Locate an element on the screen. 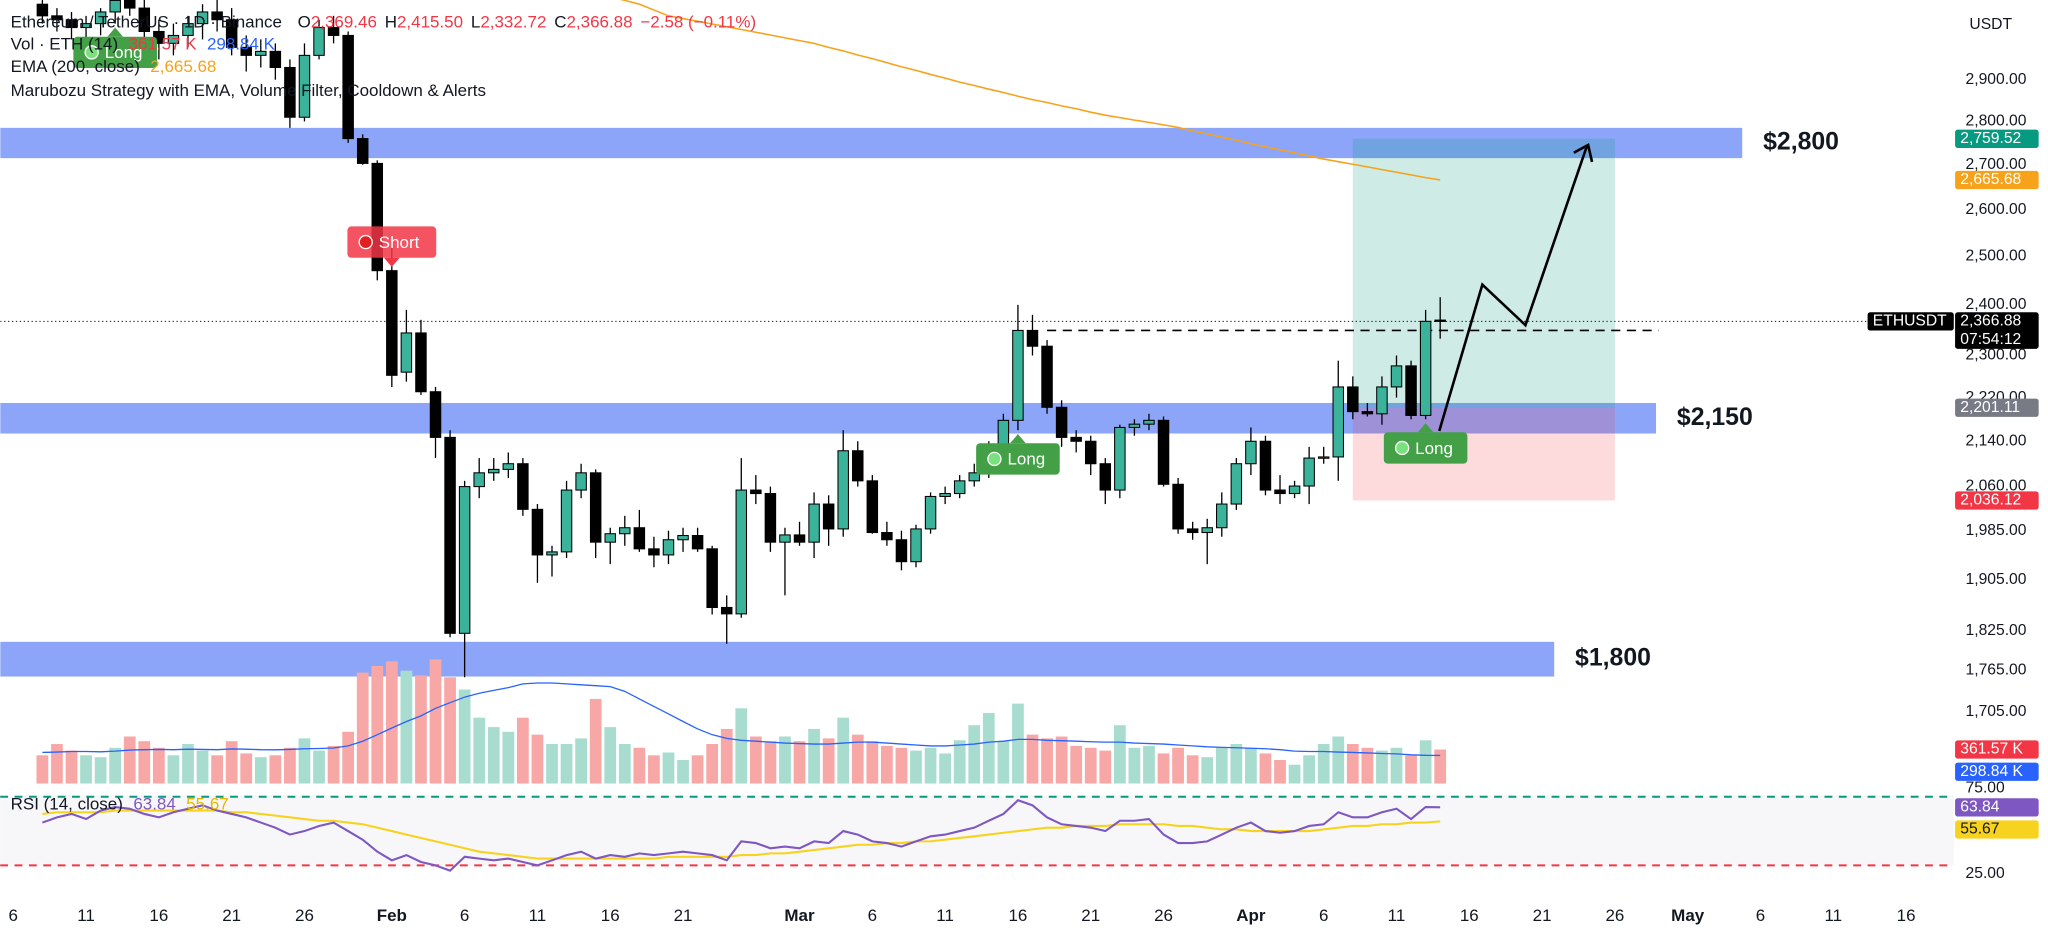 The width and height of the screenshot is (2048, 935). x-tick-label: 21 is located at coordinates (683, 915).